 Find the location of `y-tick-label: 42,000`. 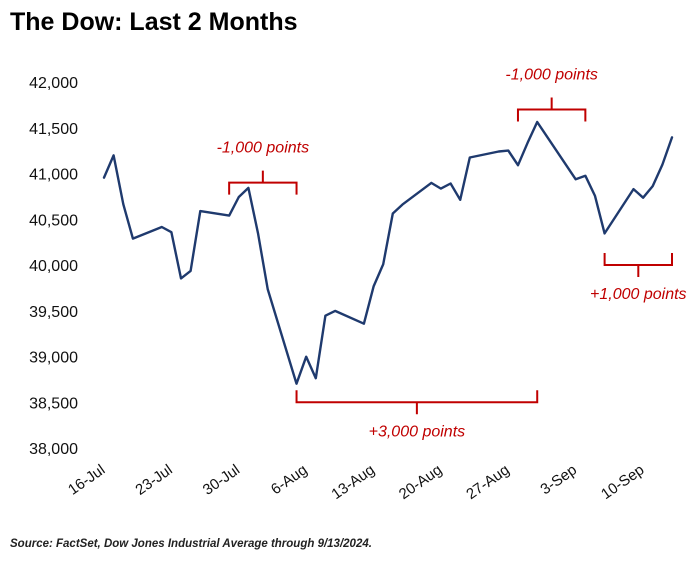

y-tick-label: 42,000 is located at coordinates (53, 83).